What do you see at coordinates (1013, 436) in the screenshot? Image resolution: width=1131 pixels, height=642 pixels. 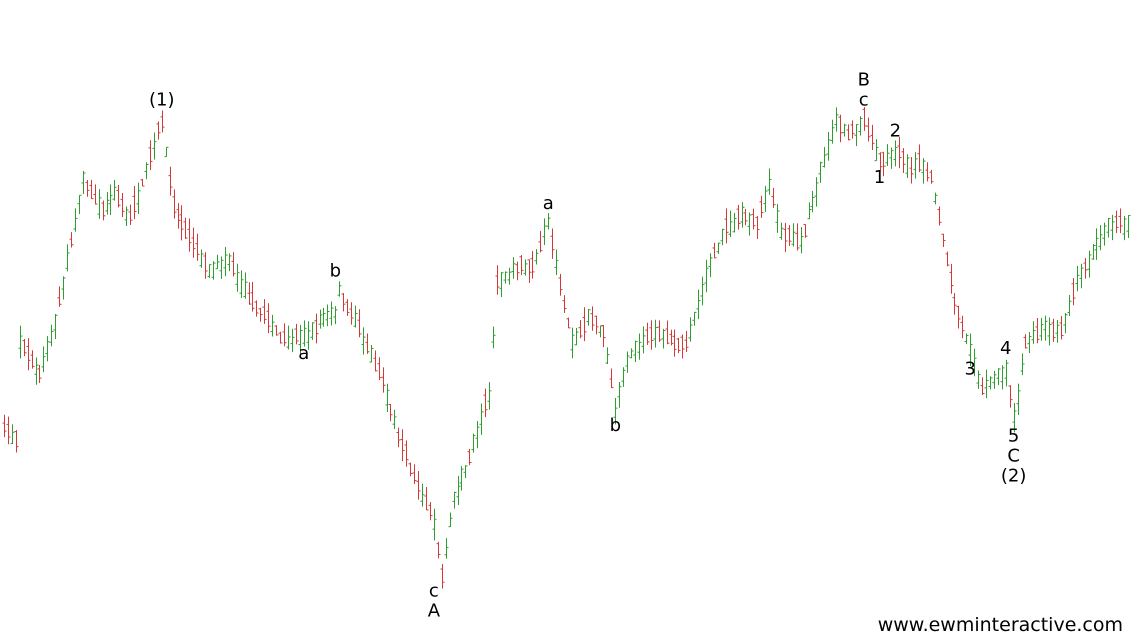 I see `wave-label: 5` at bounding box center [1013, 436].